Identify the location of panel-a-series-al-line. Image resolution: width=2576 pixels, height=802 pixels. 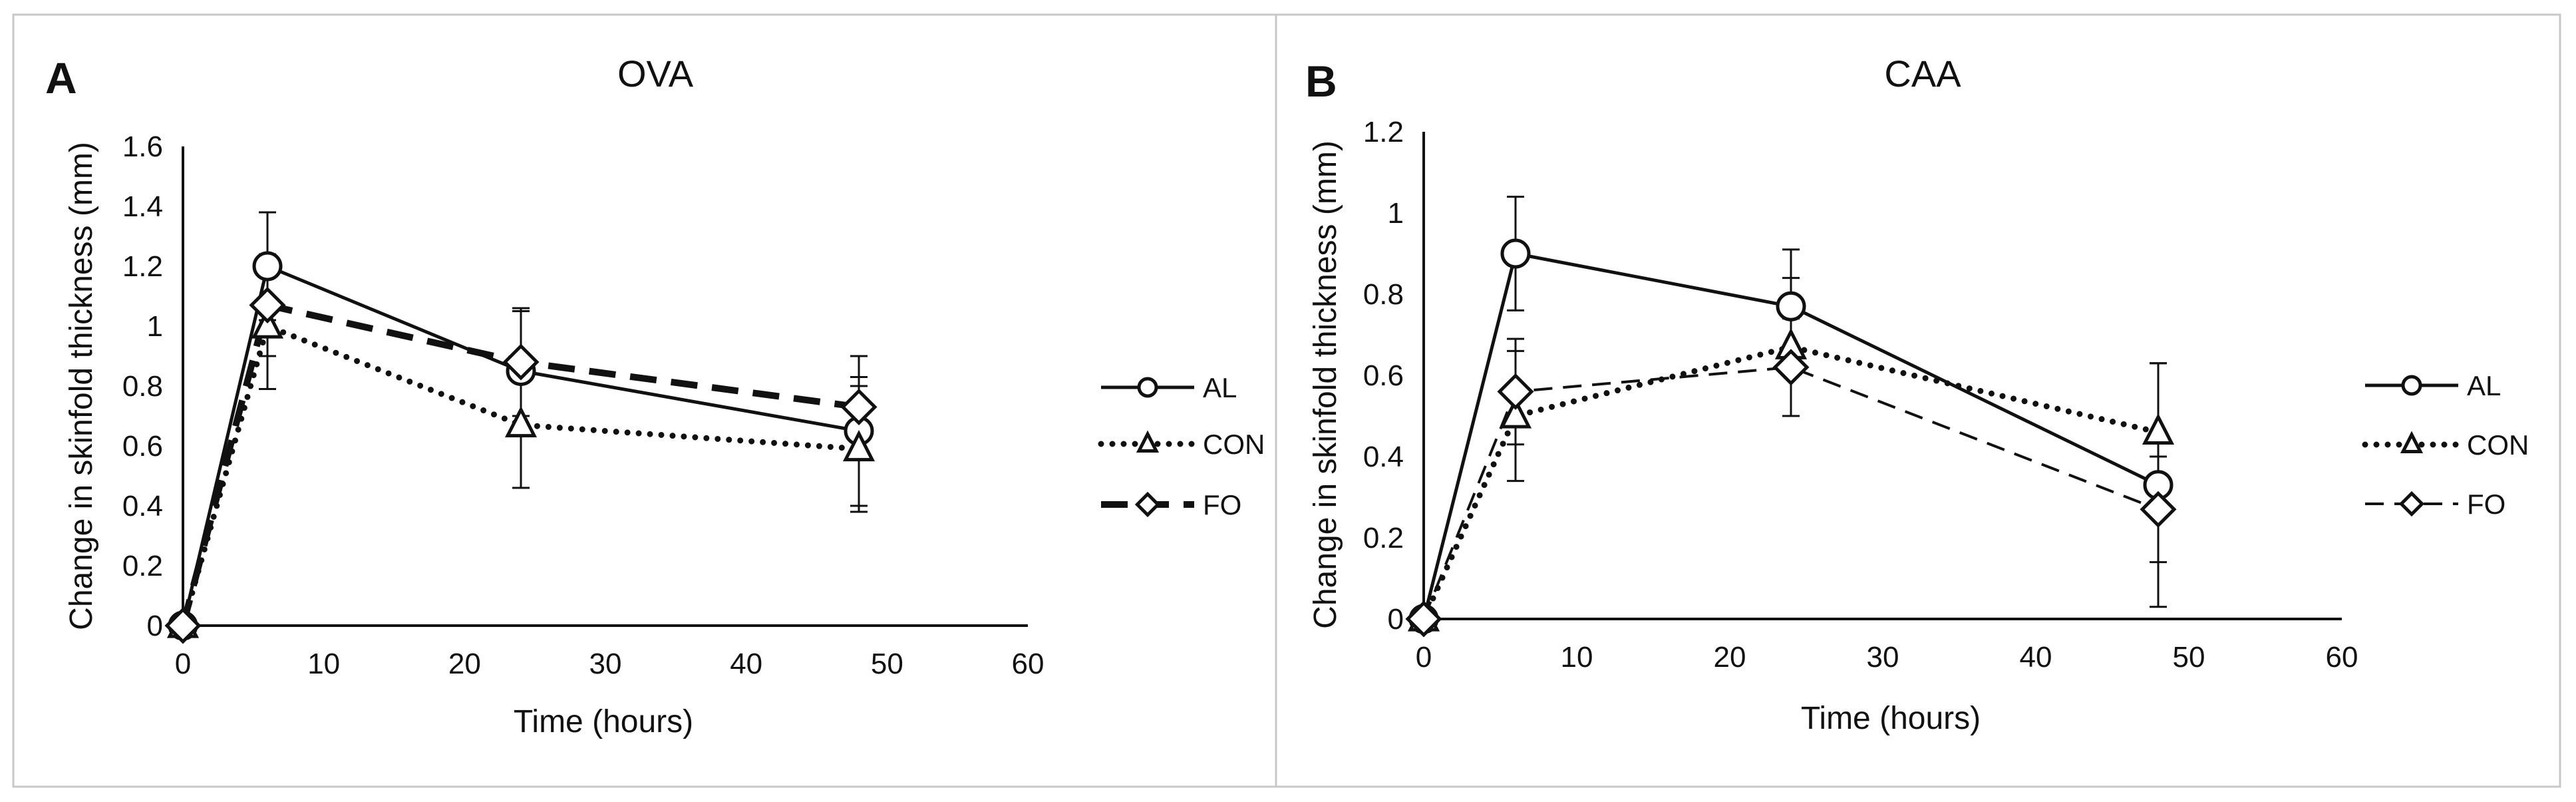
(520, 445).